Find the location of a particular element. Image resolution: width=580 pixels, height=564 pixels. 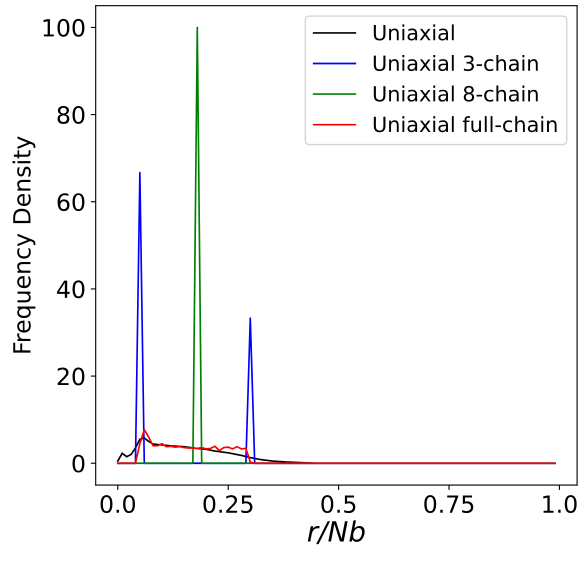

y-tick-label: 100 is located at coordinates (64, 27).